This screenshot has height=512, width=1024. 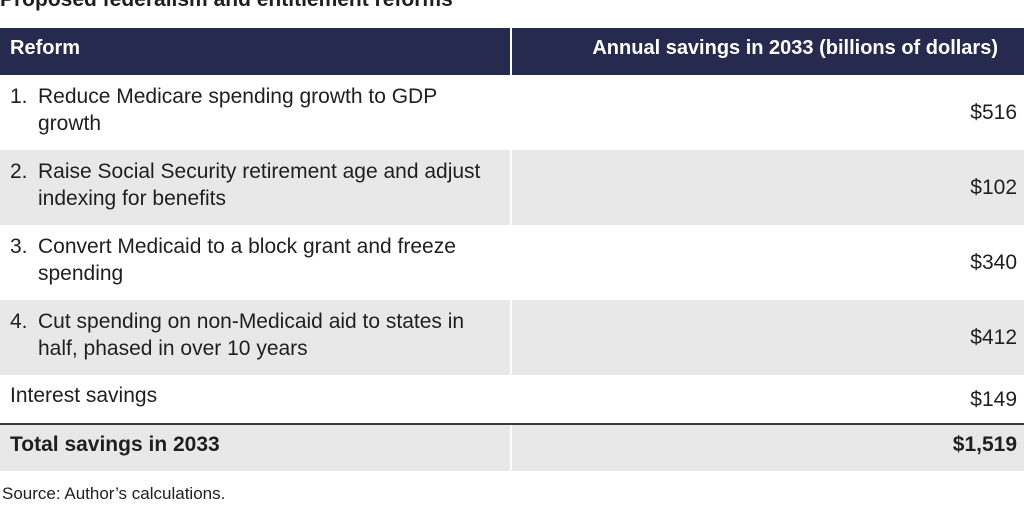 What do you see at coordinates (114, 493) in the screenshot?
I see `source-note: Source: Author’s calculations.` at bounding box center [114, 493].